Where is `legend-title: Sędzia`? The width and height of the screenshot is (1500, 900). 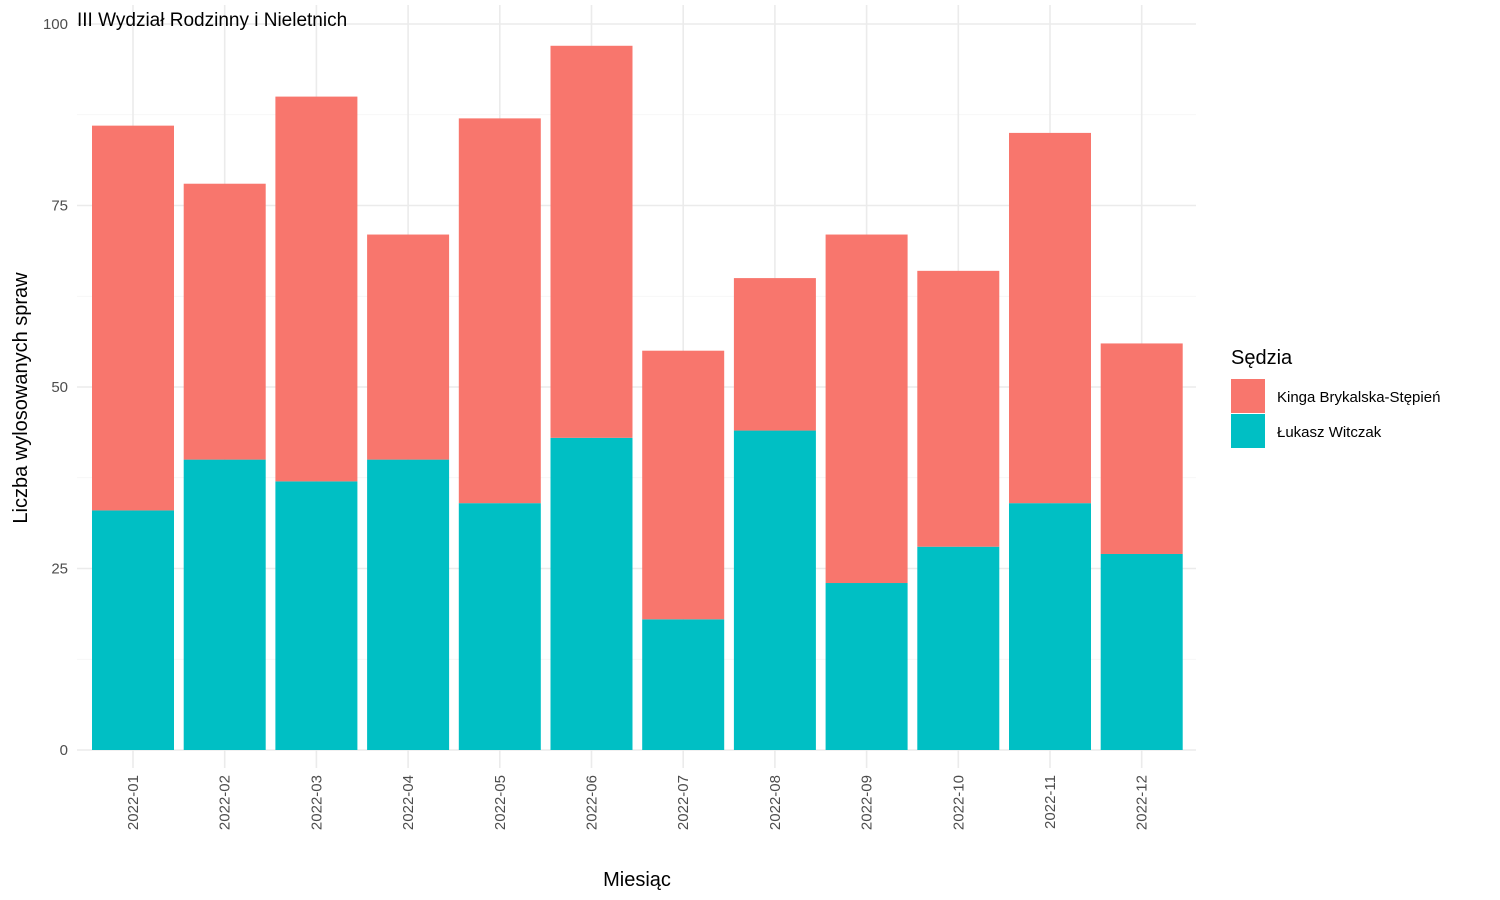 legend-title: Sędzia is located at coordinates (1262, 358).